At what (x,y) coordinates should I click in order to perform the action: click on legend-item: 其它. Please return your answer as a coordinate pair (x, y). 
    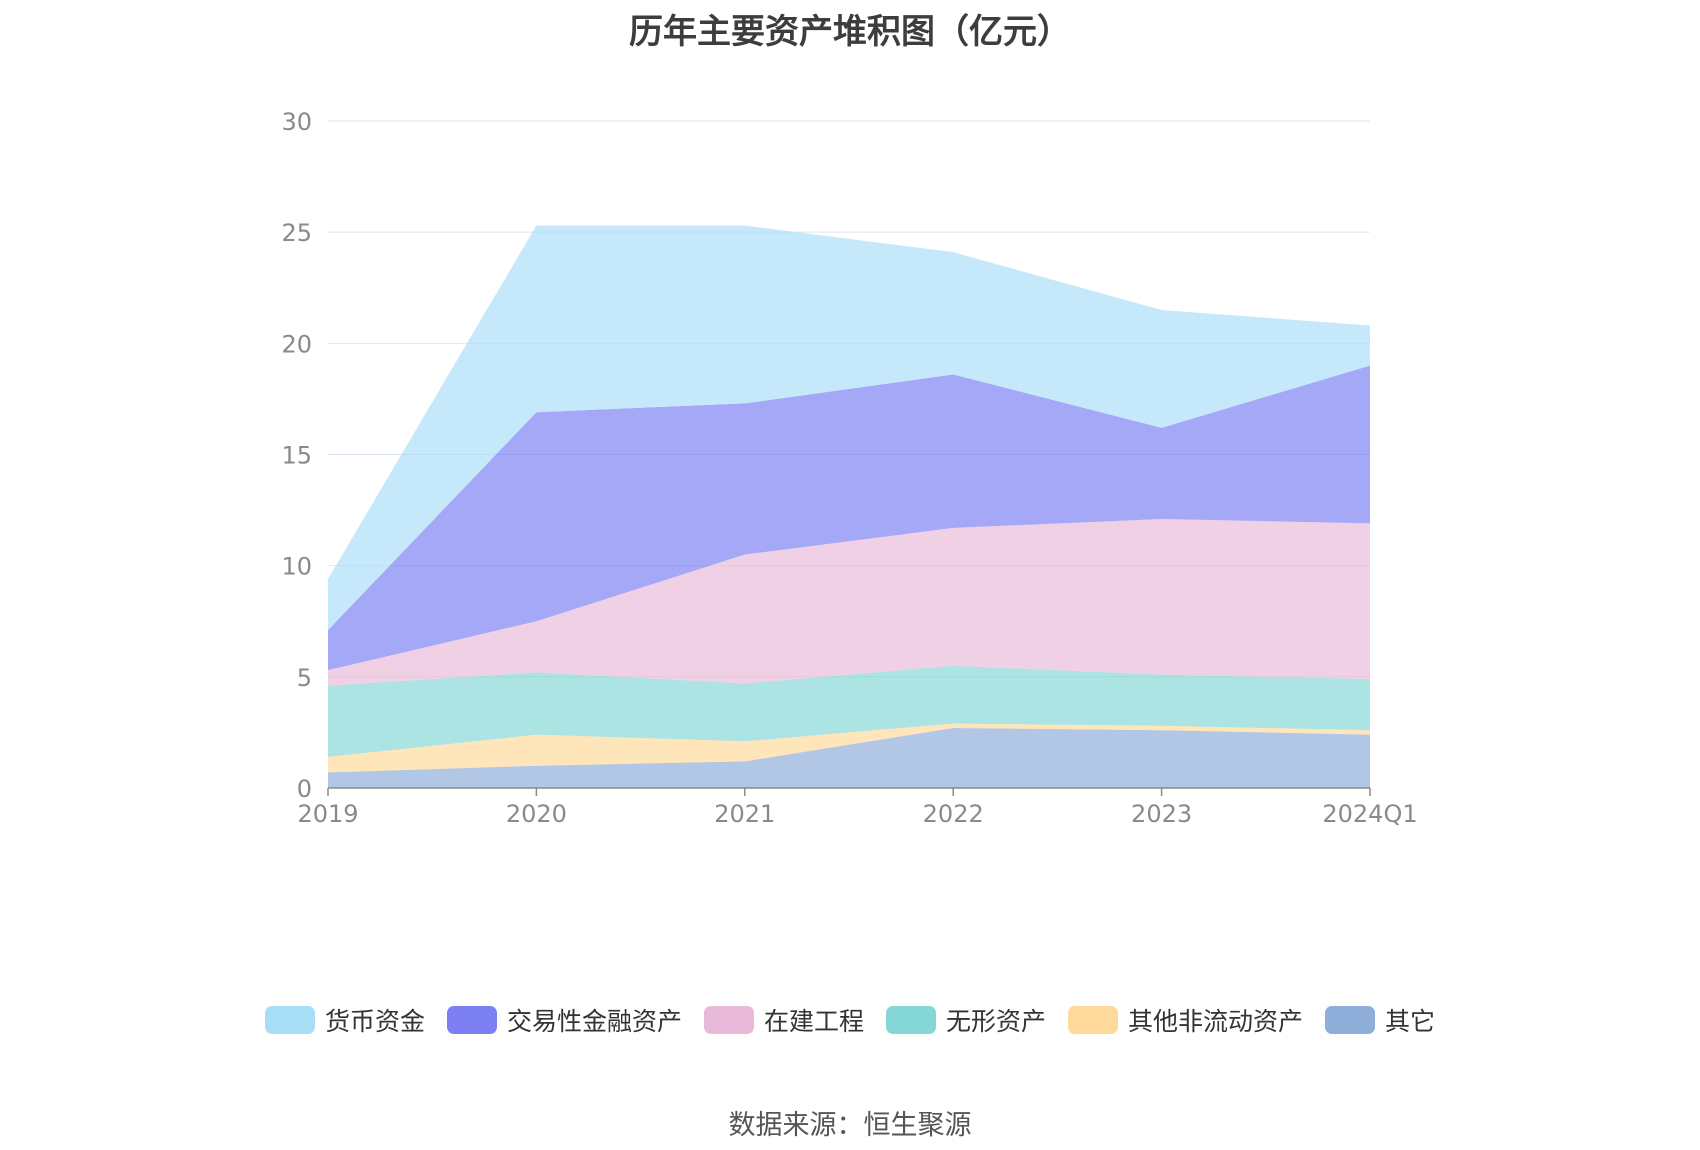
    Looking at the image, I should click on (1380, 1020).